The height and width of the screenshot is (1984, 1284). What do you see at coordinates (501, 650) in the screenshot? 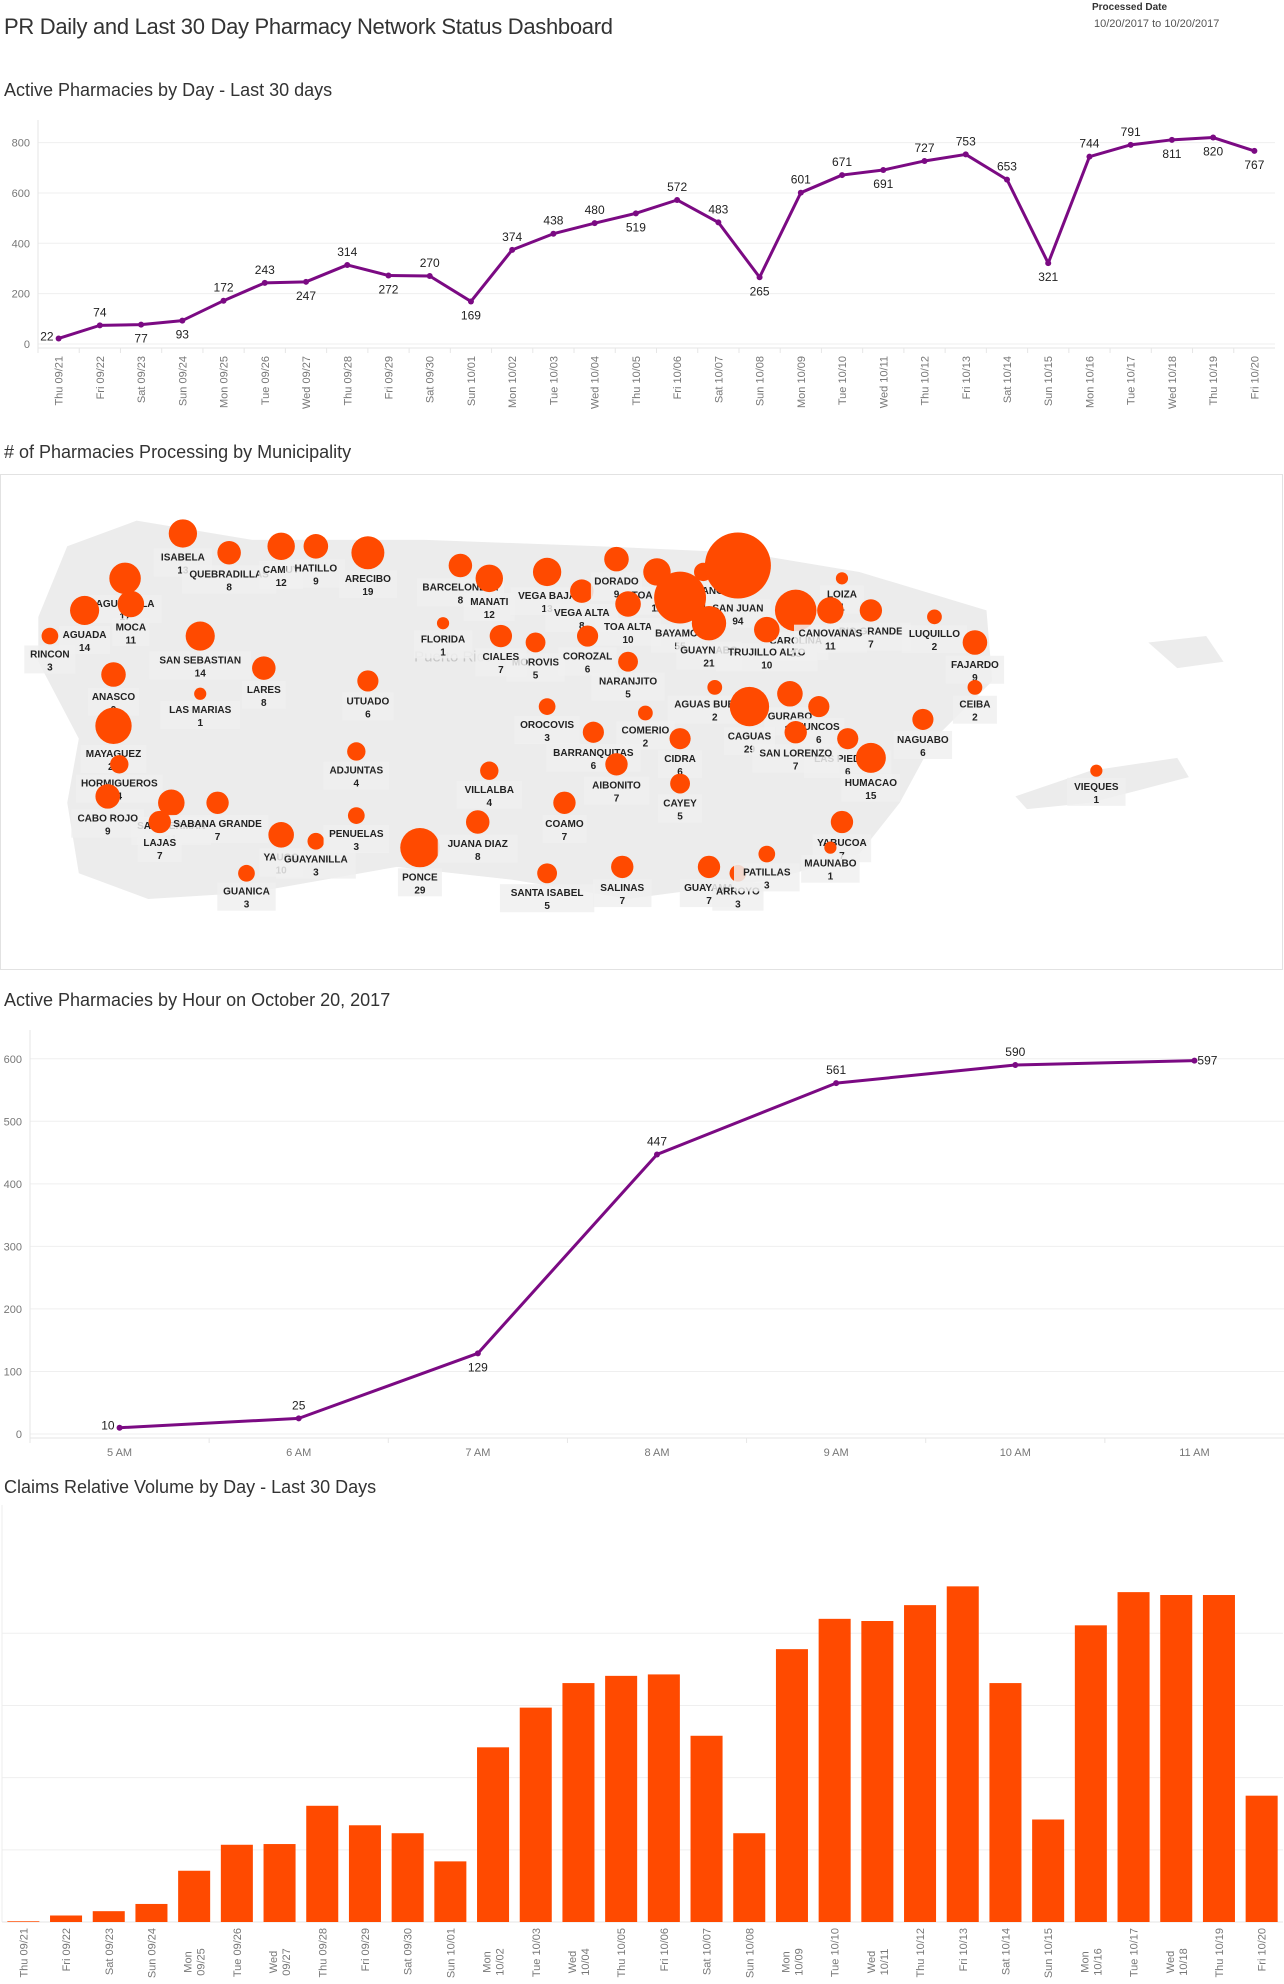
I see `municipality-marker: CIALES 7` at bounding box center [501, 650].